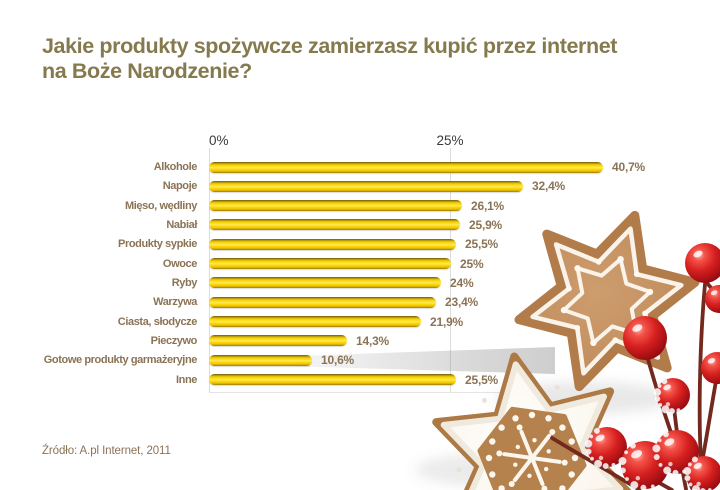 This screenshot has width=720, height=490. Describe the element at coordinates (462, 282) in the screenshot. I see `value-label: 24%` at that location.